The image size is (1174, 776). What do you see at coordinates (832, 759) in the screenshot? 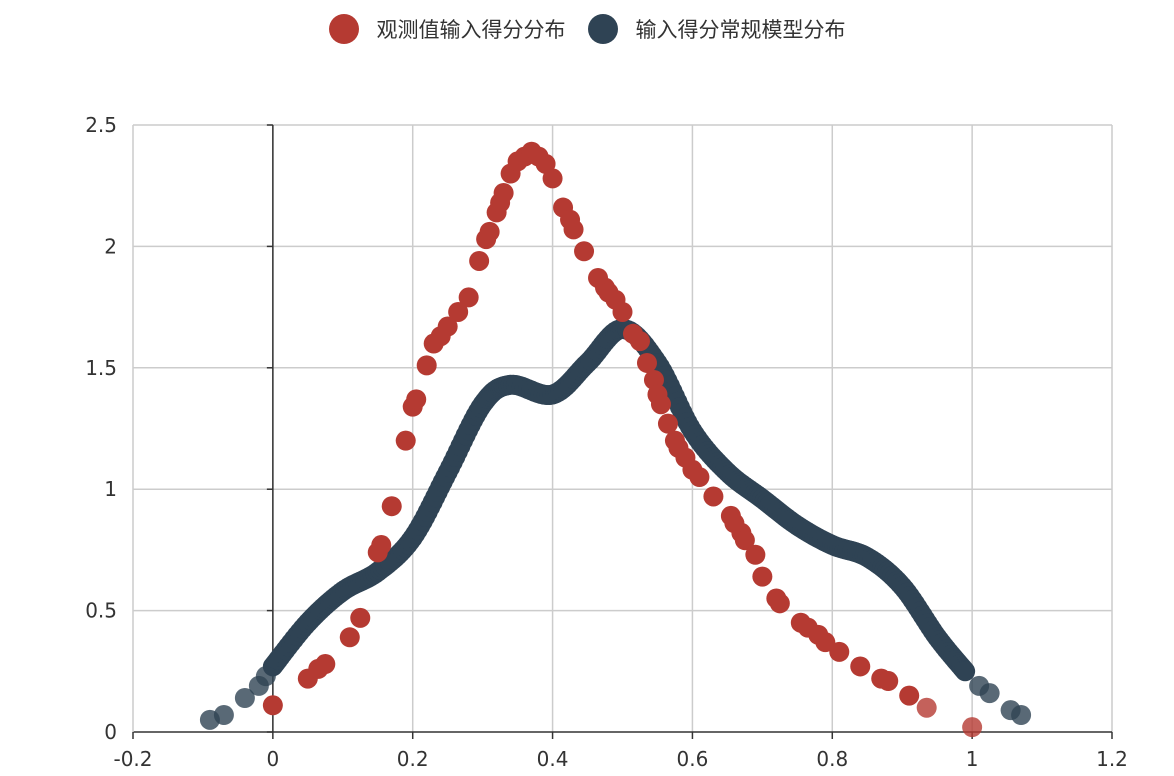
I see `x-tick-label: 0.8` at bounding box center [832, 759].